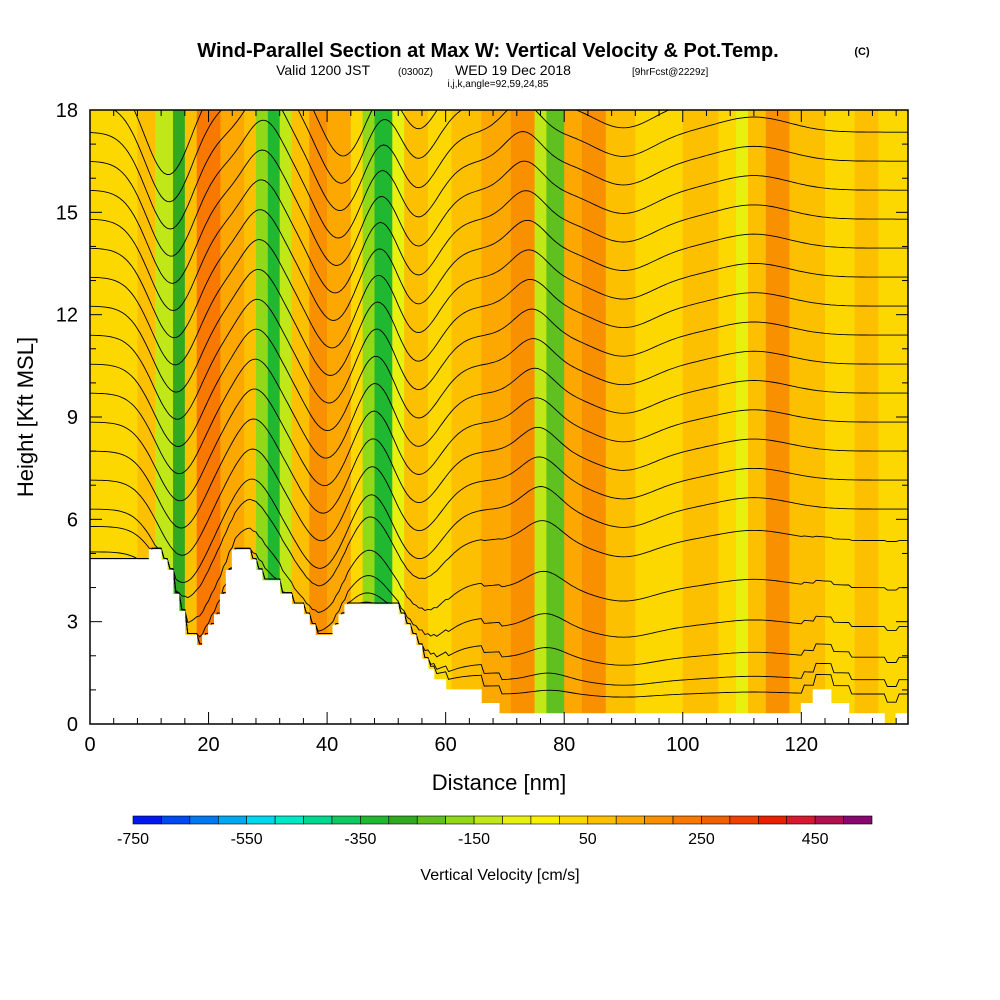 The width and height of the screenshot is (1000, 1000). What do you see at coordinates (89, 745) in the screenshot?
I see `x-tick-label: 0` at bounding box center [89, 745].